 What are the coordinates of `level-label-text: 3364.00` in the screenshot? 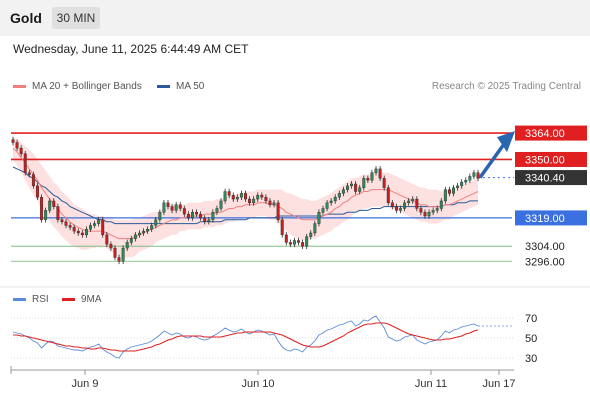 It's located at (545, 134).